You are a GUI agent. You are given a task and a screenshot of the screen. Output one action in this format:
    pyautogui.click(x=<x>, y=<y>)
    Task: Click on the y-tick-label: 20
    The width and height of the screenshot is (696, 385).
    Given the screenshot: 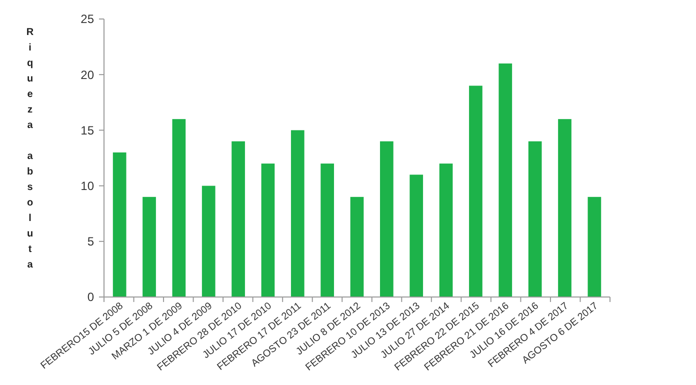 What is the action you would take?
    pyautogui.click(x=87, y=75)
    